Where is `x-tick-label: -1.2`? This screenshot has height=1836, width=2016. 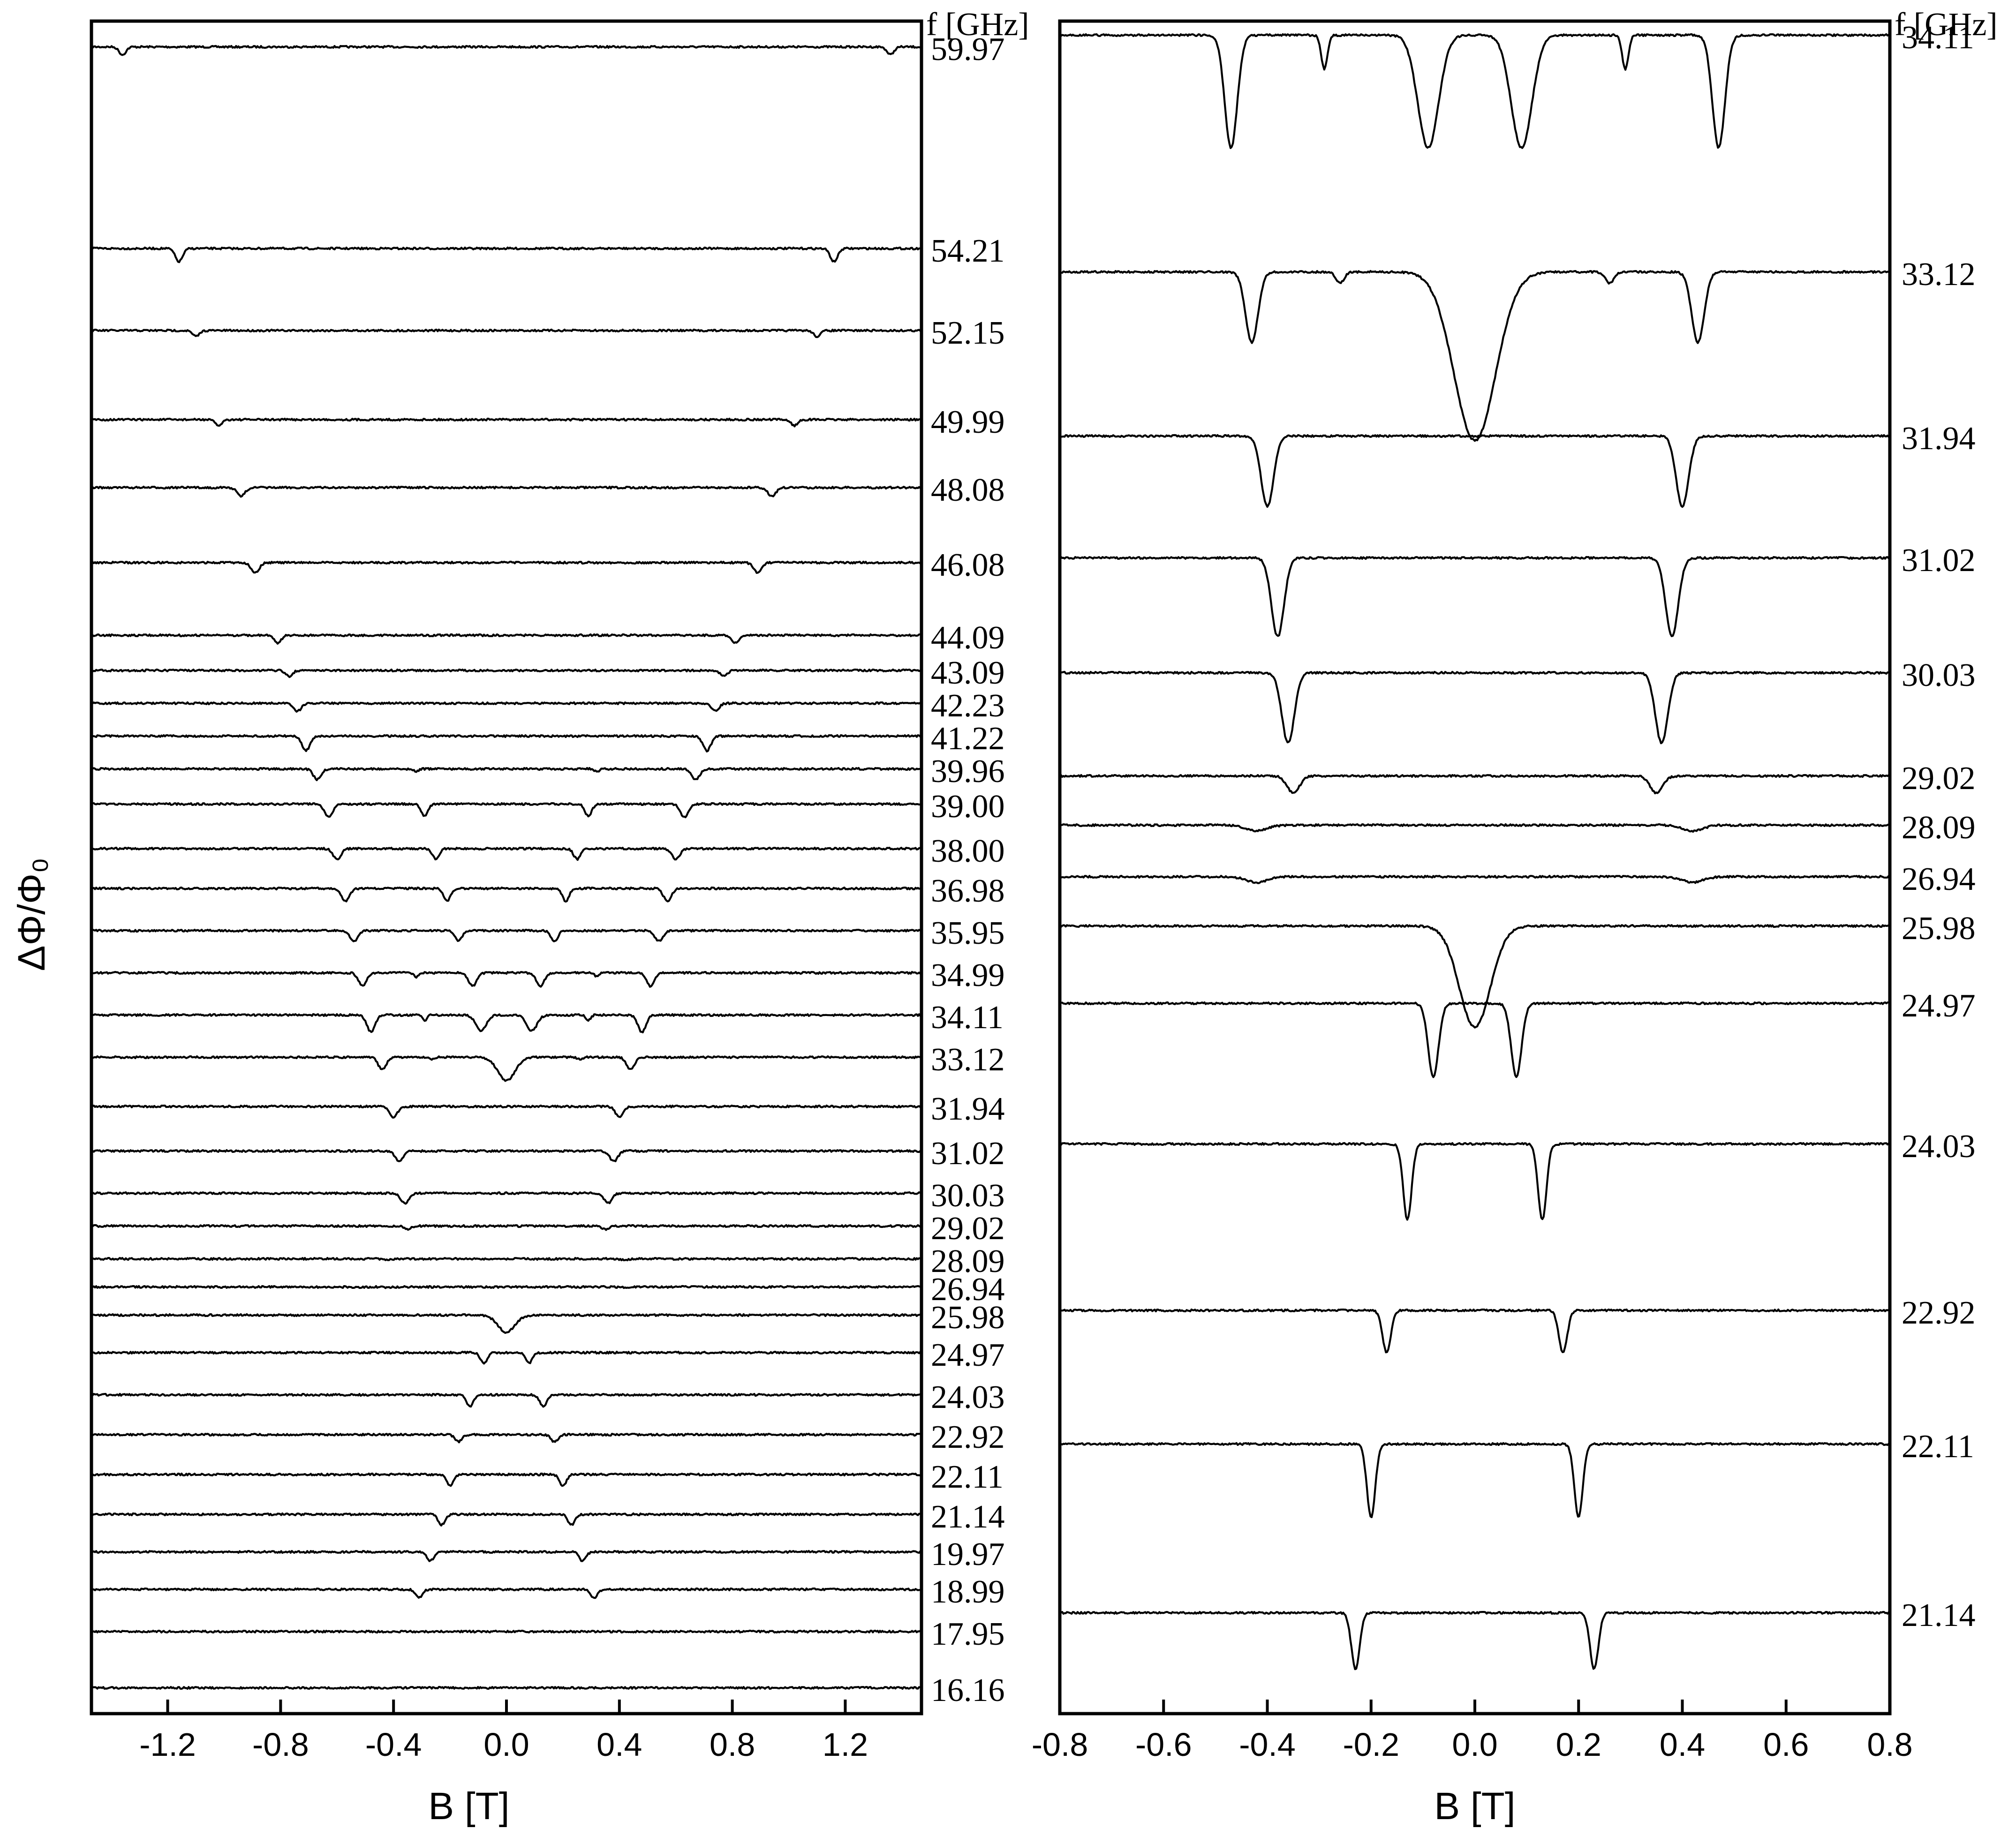 x-tick-label: -1.2 is located at coordinates (167, 1745).